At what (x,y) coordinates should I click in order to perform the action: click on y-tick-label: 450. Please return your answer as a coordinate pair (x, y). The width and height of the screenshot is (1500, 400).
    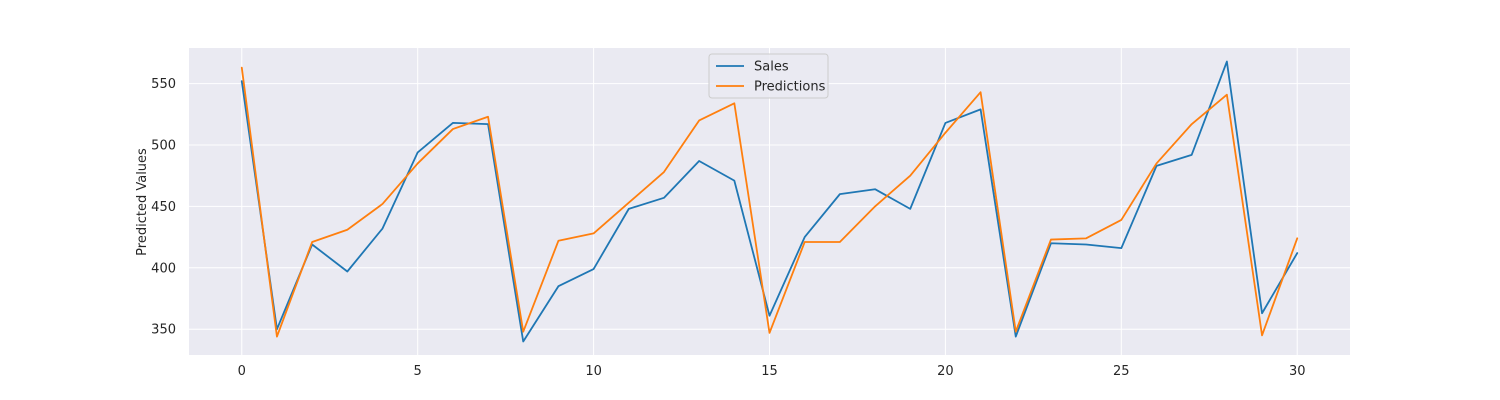
    Looking at the image, I should click on (163, 207).